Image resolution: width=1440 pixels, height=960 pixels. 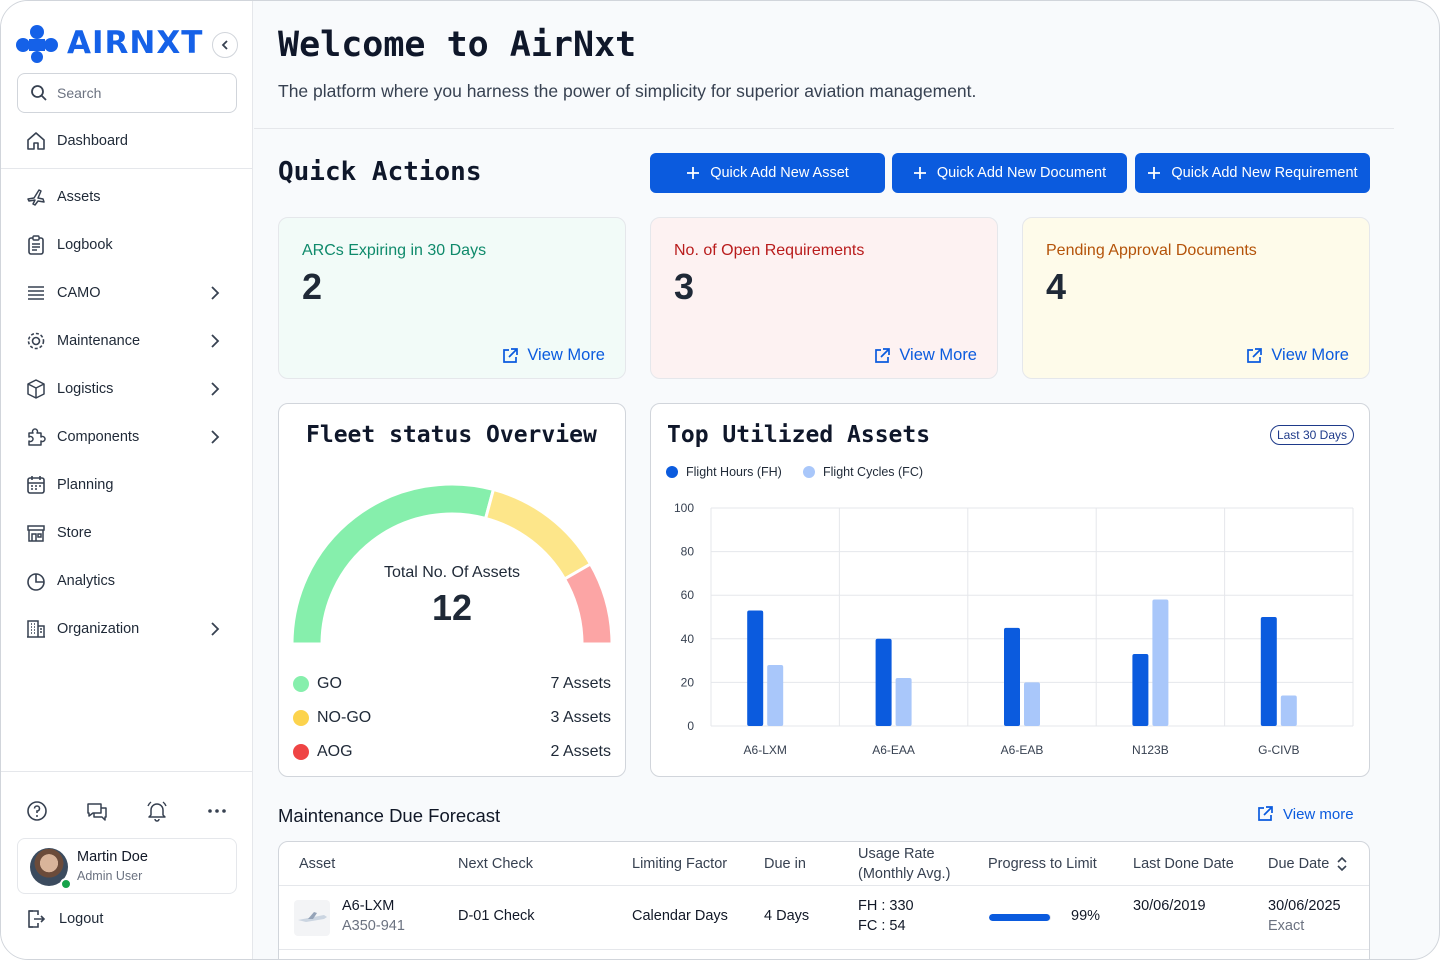 What do you see at coordinates (680, 916) in the screenshot?
I see `limiting-factor: Calendar Days` at bounding box center [680, 916].